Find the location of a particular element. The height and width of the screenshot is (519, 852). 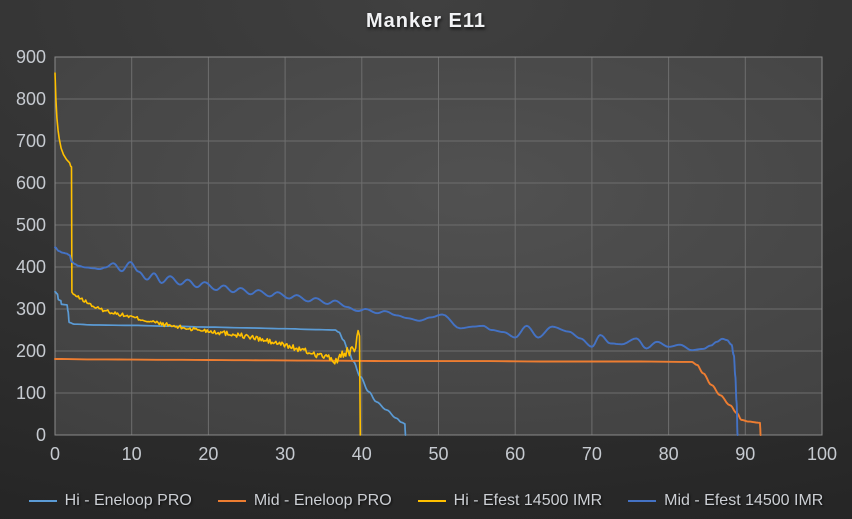

legend-swatch-hi-efest-14500-imr is located at coordinates (431, 501).